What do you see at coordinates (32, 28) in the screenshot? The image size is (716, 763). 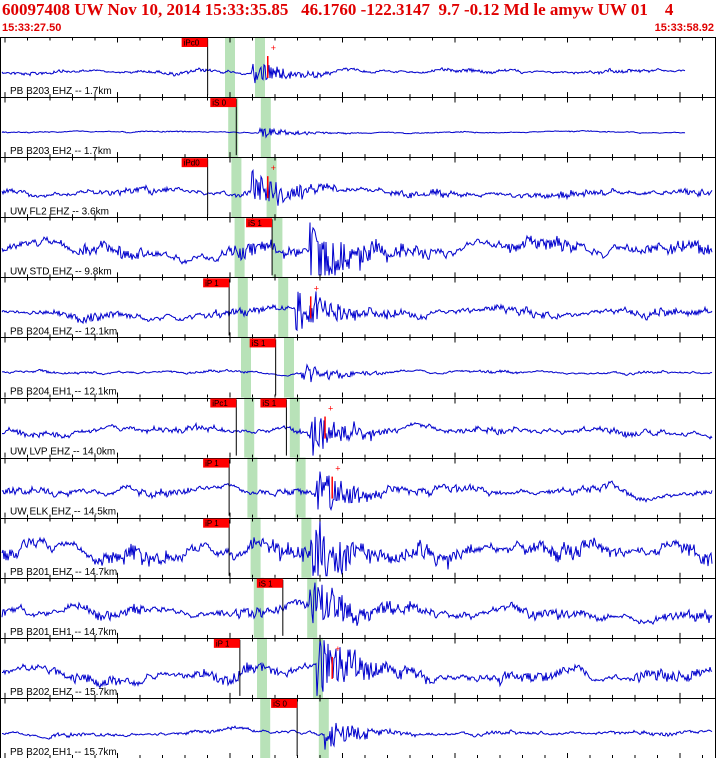 I see `start-time-label: 15:33:27.50` at bounding box center [32, 28].